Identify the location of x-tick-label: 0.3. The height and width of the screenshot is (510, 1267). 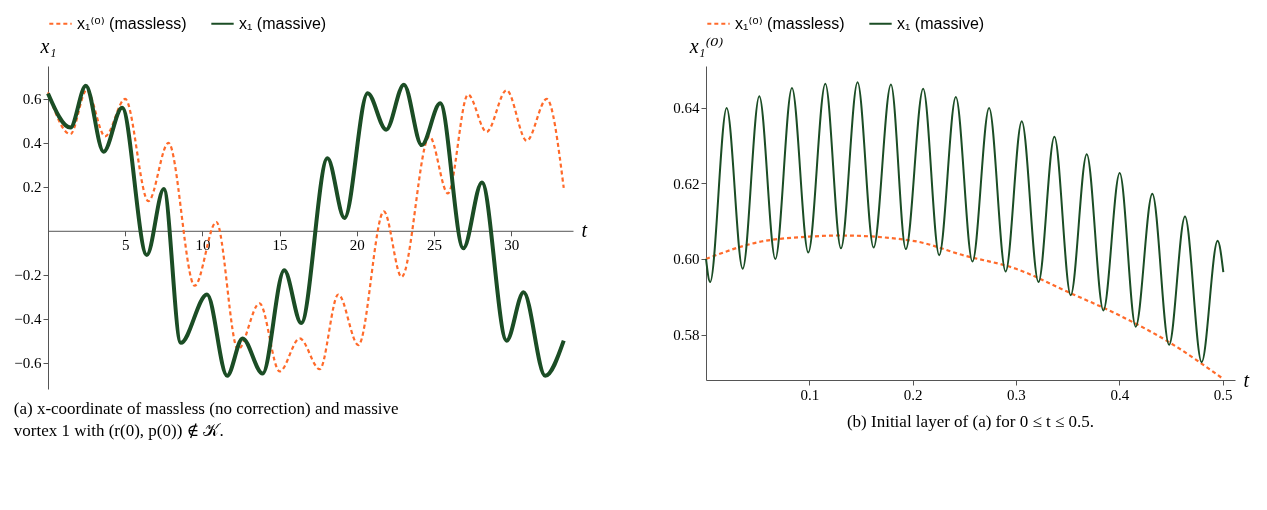
(1016, 394).